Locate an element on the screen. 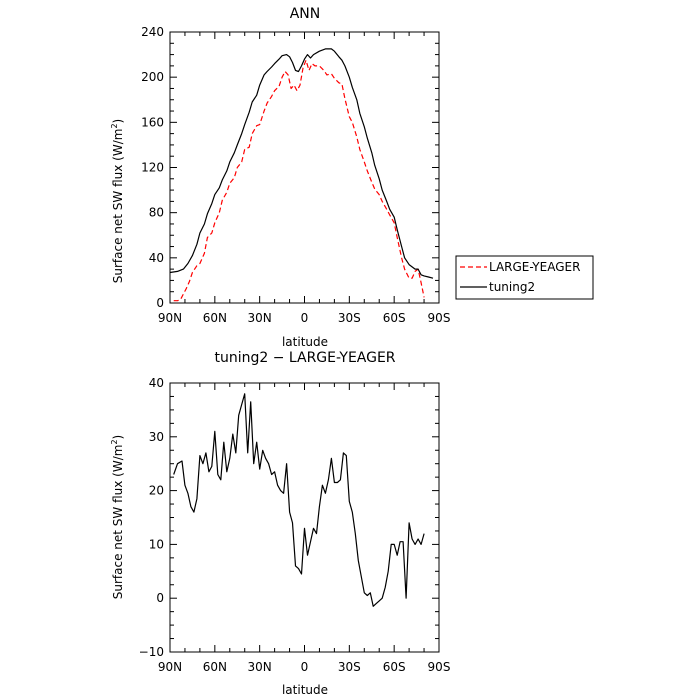  bottom-series-tuning2-large-yeager is located at coordinates (299, 500).